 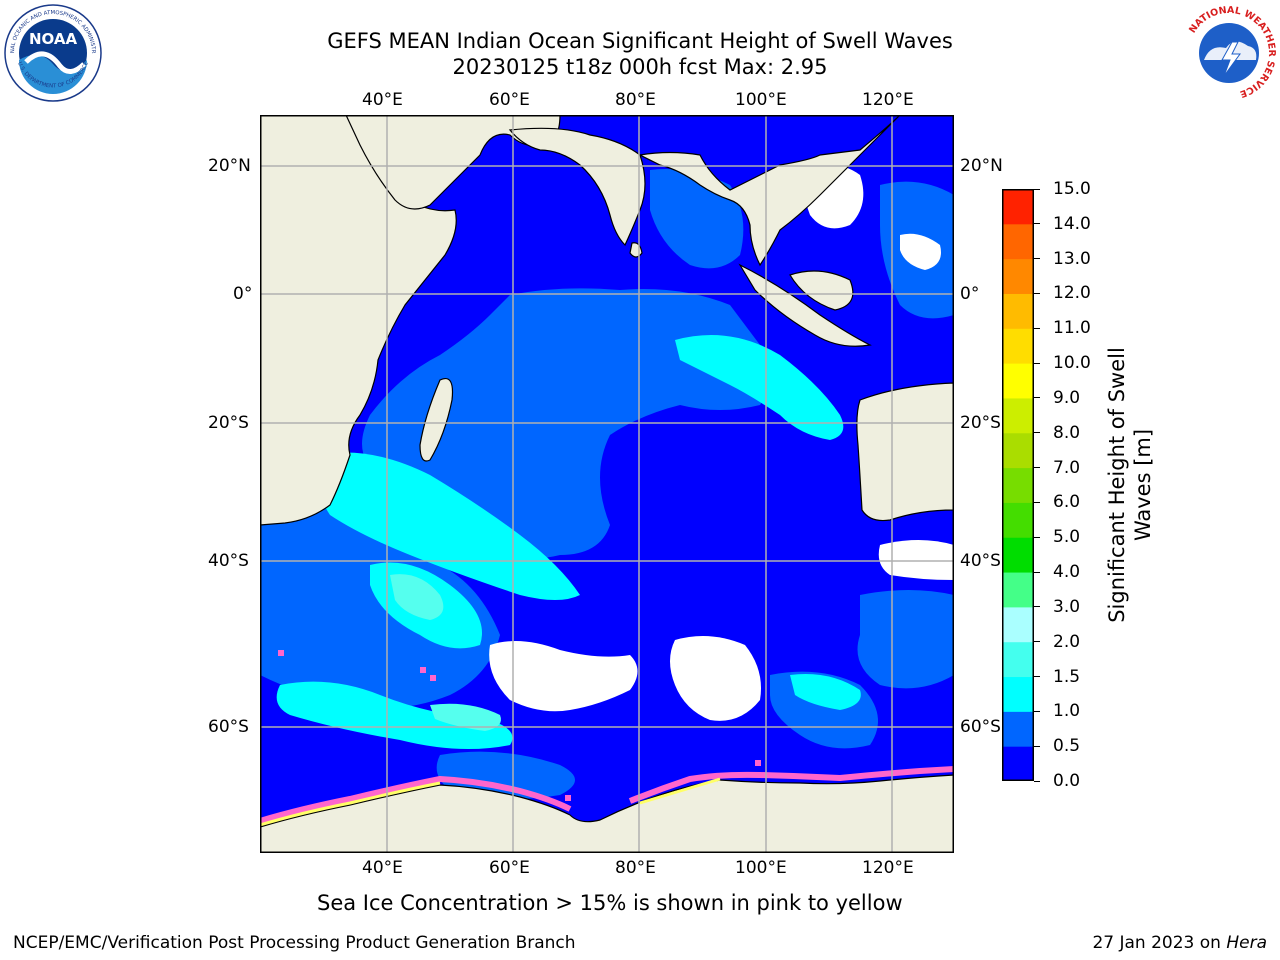 I want to click on colorbar-tick-label: 2.0, so click(x=1067, y=641).